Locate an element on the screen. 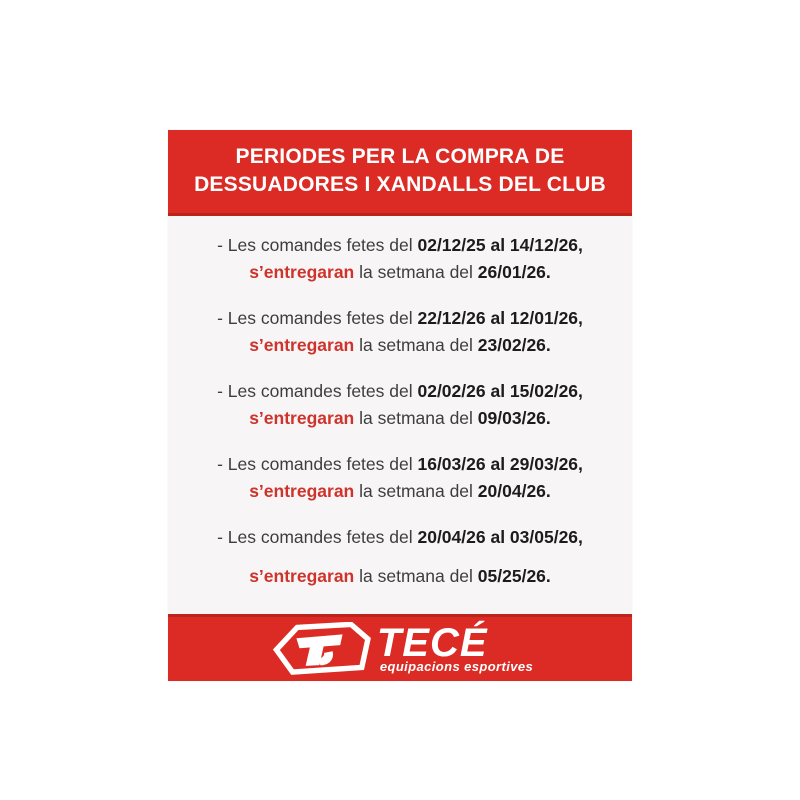  delivery-week-date: 05/25/26. is located at coordinates (514, 576).